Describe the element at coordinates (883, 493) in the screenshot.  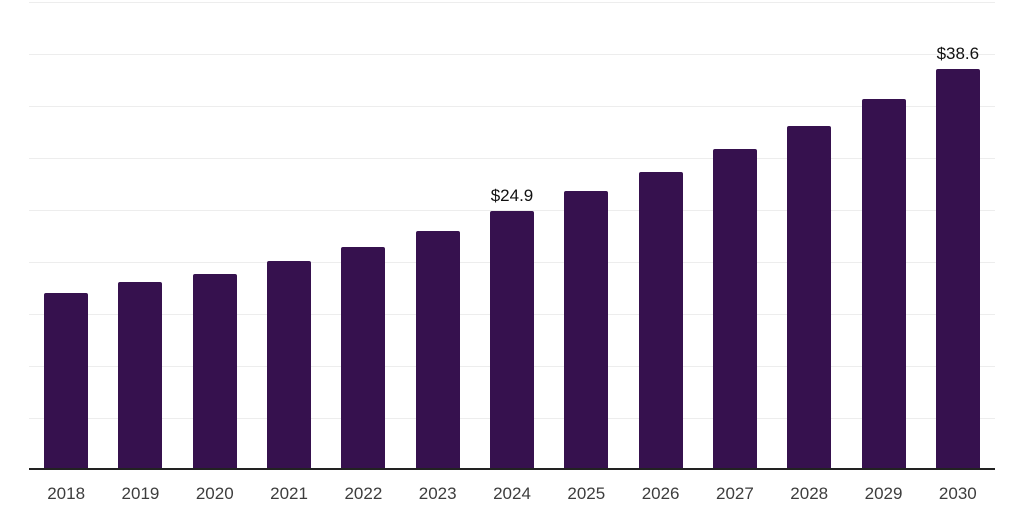
I see `x-axis-label-2029: 2029` at that location.